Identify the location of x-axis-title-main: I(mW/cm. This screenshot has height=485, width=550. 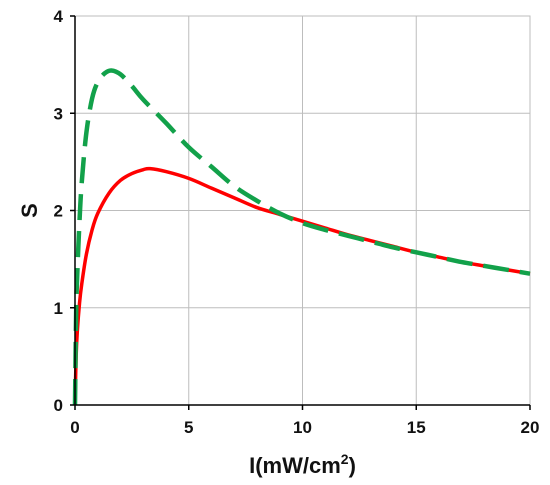
(295, 465).